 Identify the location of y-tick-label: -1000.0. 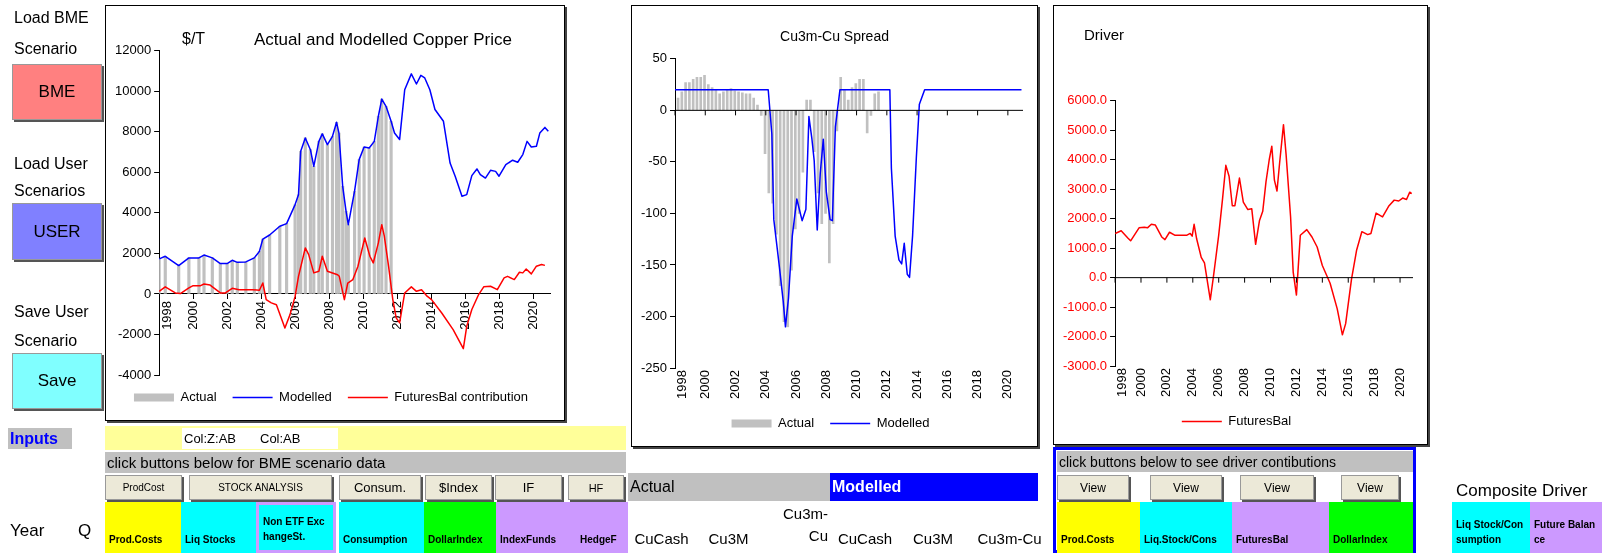
(1085, 306).